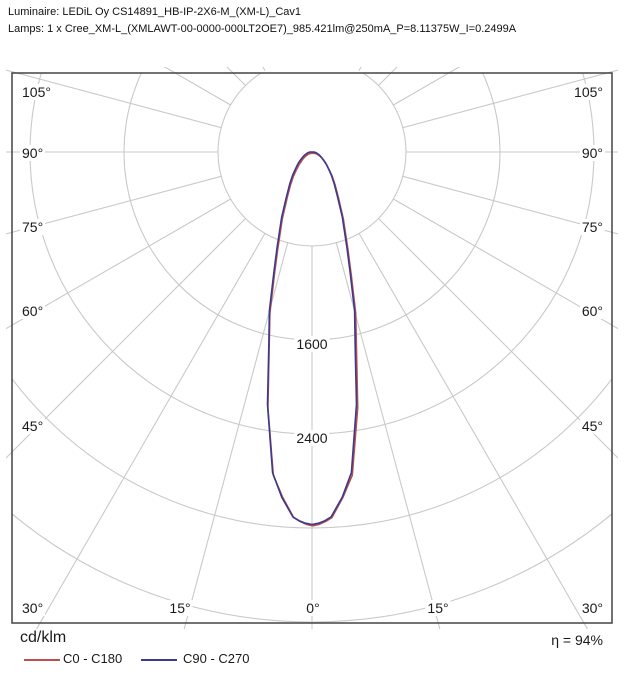 The image size is (625, 675). What do you see at coordinates (312, 438) in the screenshot?
I see `radial-label-2400: 2400` at bounding box center [312, 438].